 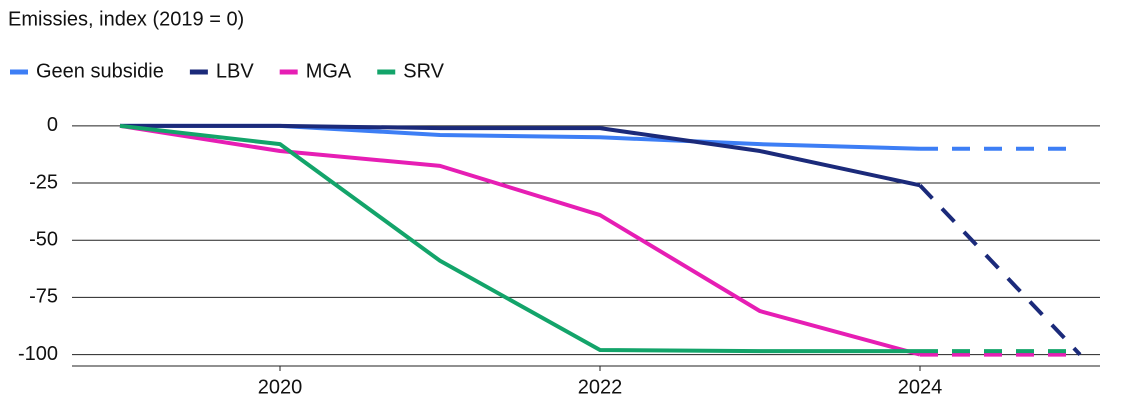 I want to click on line-projection, so click(x=1000, y=269).